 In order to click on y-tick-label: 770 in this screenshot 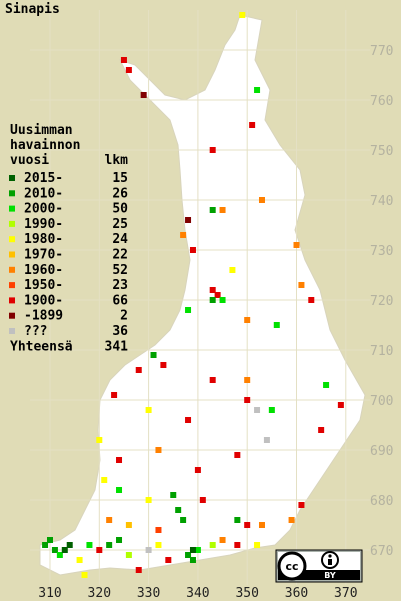, I will do `click(381, 51)`.